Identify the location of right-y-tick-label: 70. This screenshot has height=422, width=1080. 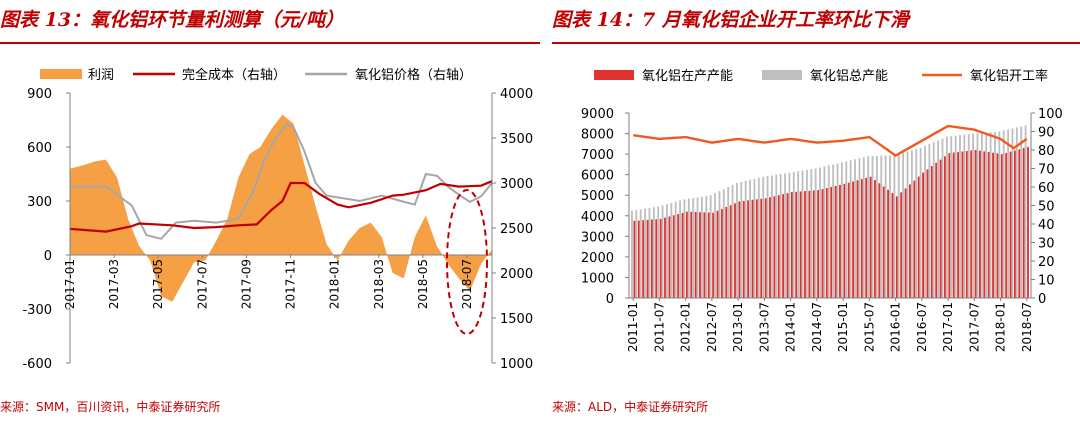
(1046, 170).